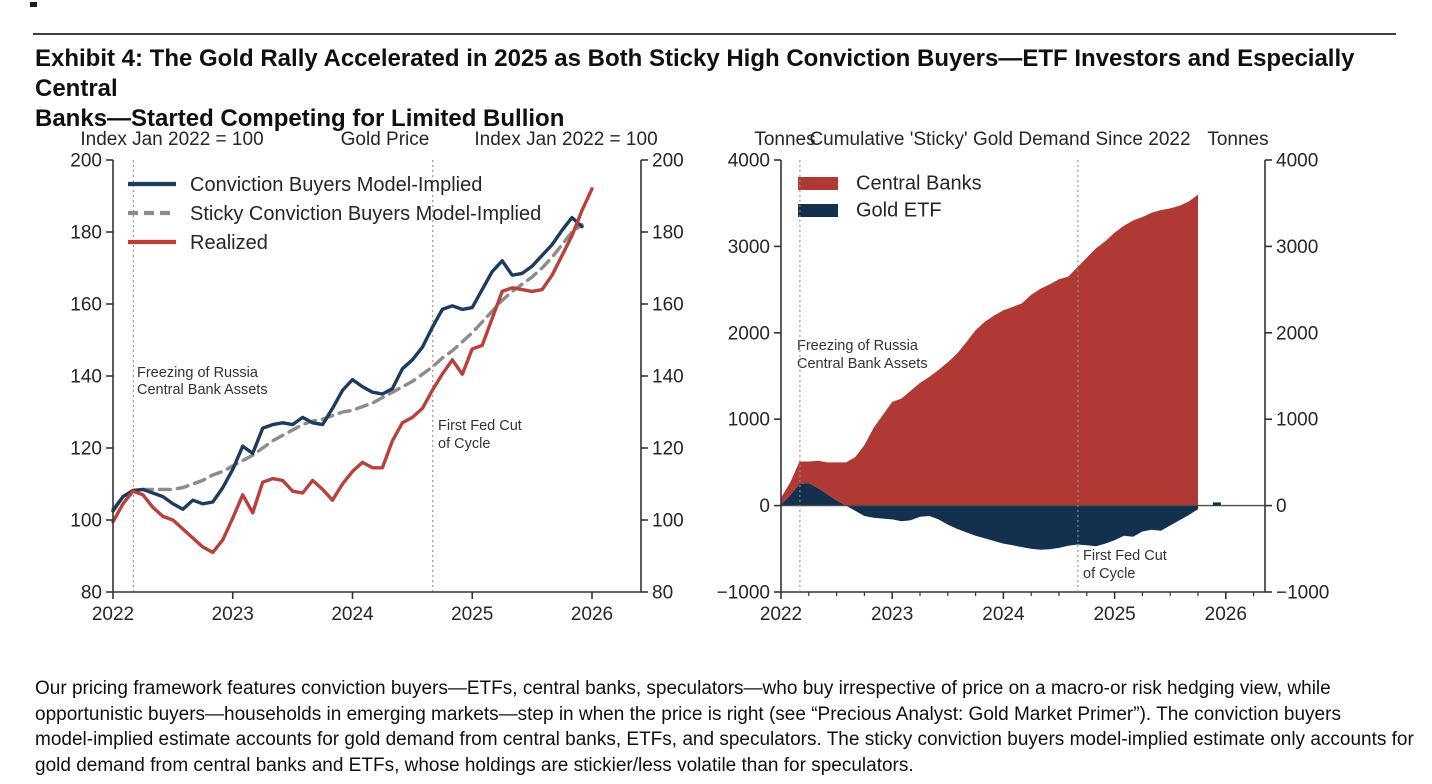 Image resolution: width=1432 pixels, height=784 pixels. I want to click on left-axis-header: Index Jan 2022 = 100, so click(171, 139).